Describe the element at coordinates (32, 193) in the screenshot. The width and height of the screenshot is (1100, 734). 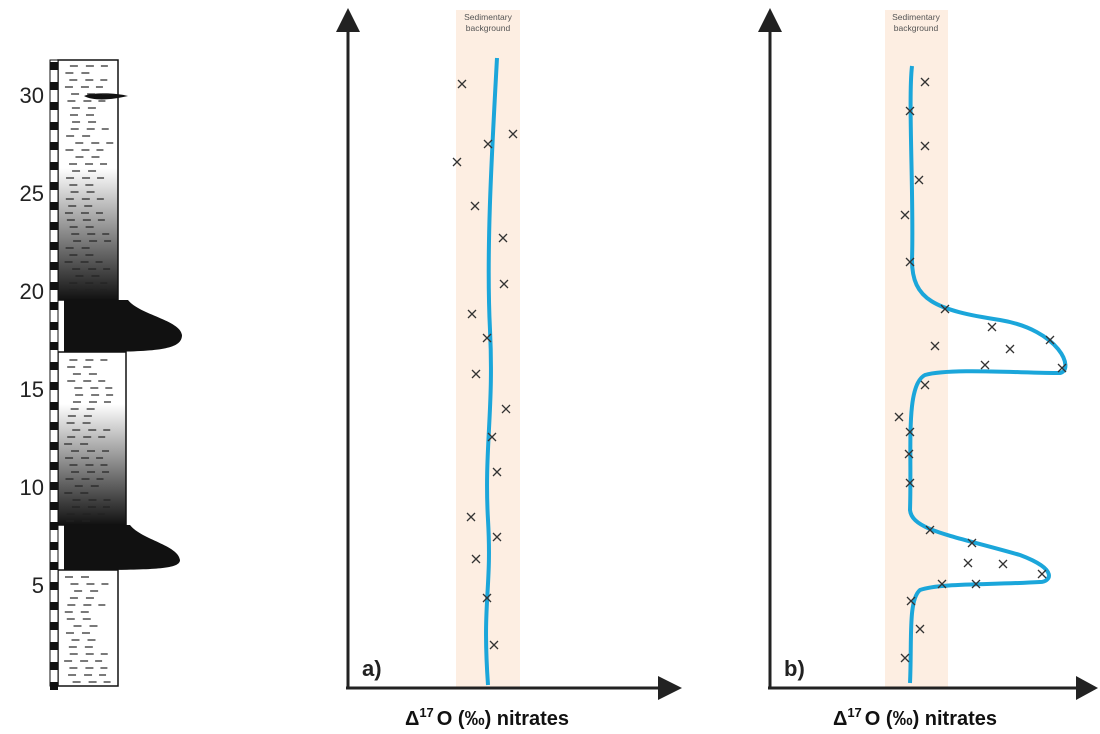
I see `depth-tick-label: 25` at that location.